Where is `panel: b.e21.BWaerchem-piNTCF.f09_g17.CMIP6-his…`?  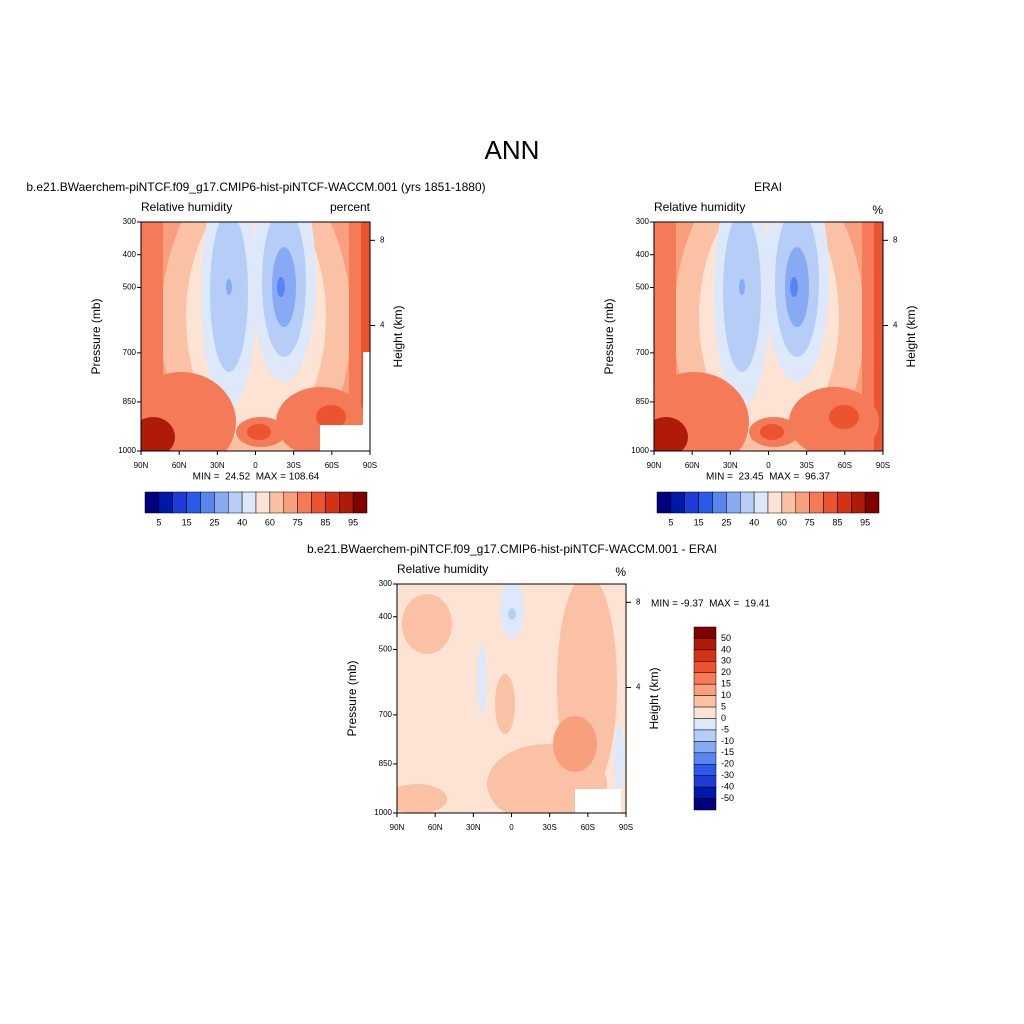 panel: b.e21.BWaerchem-piNTCF.f09_g17.CMIP6-his… is located at coordinates (538, 687).